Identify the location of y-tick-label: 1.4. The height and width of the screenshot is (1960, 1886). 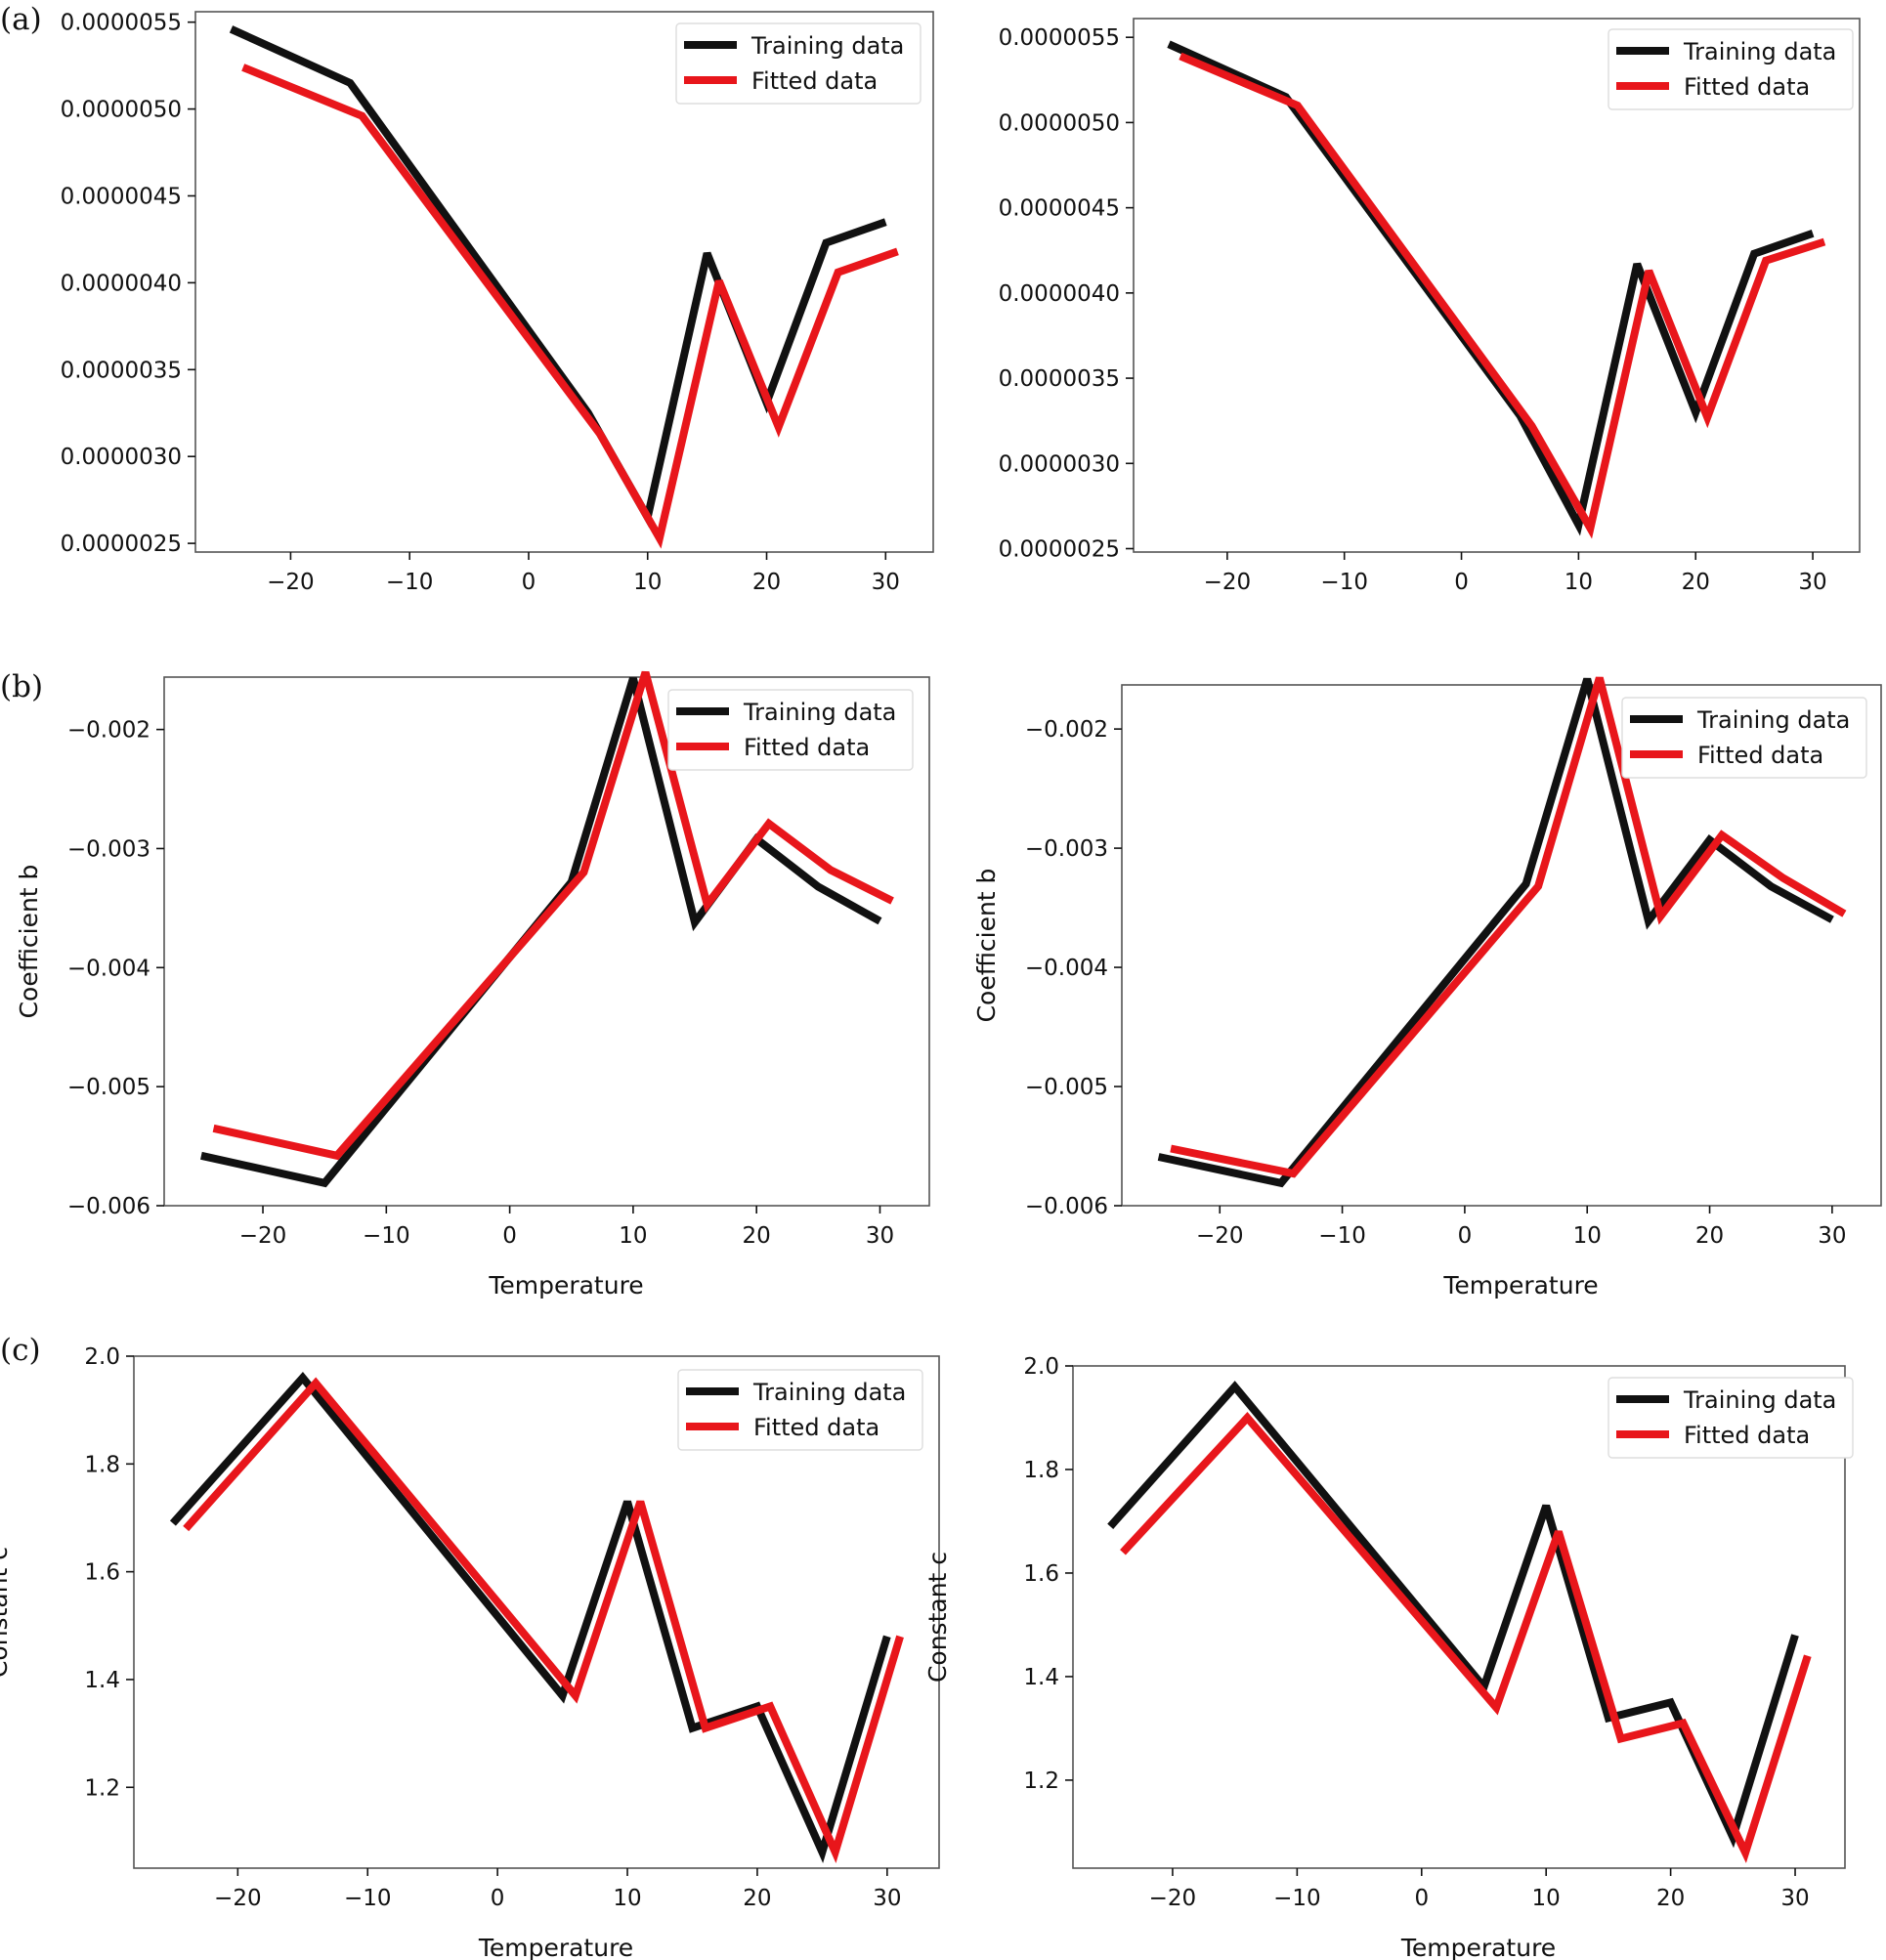
(102, 1680).